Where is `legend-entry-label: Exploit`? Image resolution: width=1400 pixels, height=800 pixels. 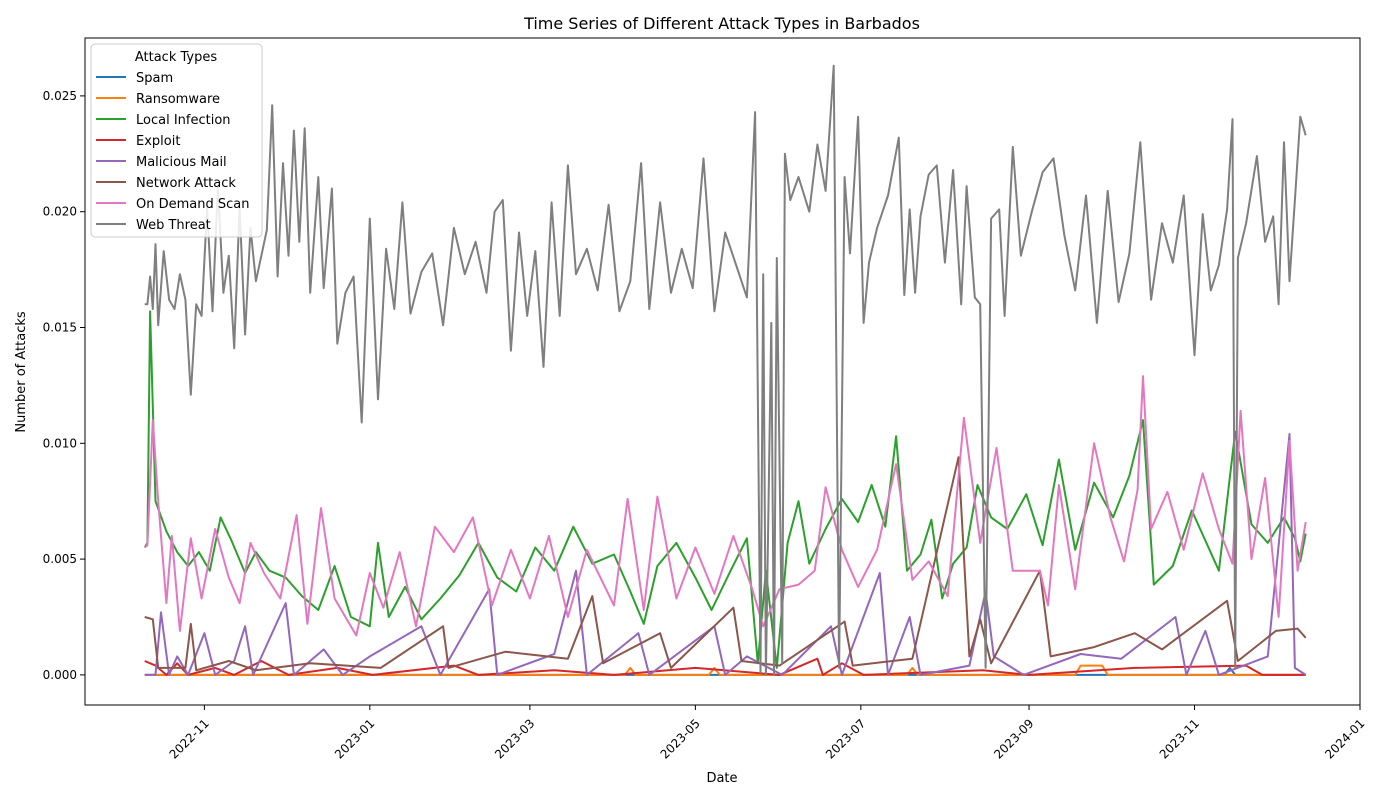 legend-entry-label: Exploit is located at coordinates (158, 141).